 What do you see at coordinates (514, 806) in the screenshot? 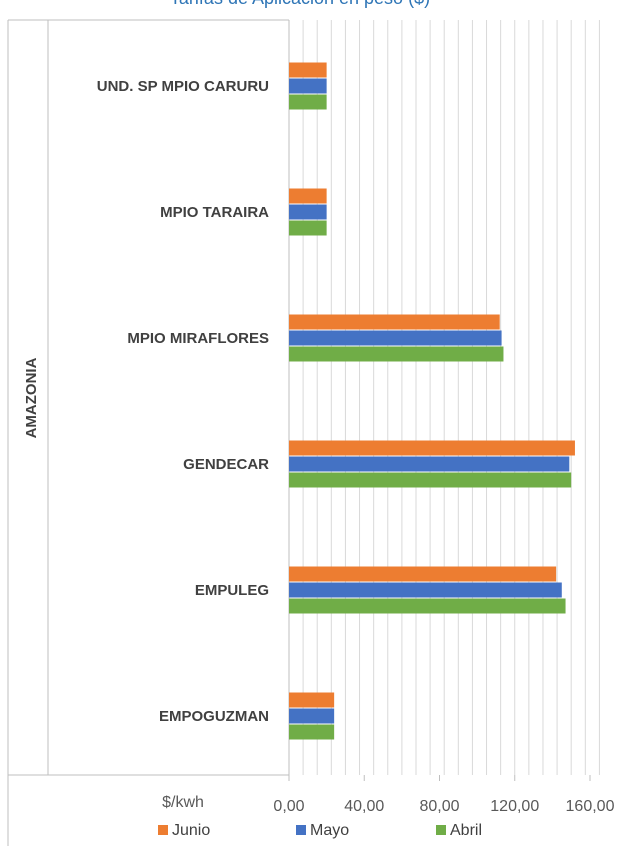
I see `x-tick-label: 120,00` at bounding box center [514, 806].